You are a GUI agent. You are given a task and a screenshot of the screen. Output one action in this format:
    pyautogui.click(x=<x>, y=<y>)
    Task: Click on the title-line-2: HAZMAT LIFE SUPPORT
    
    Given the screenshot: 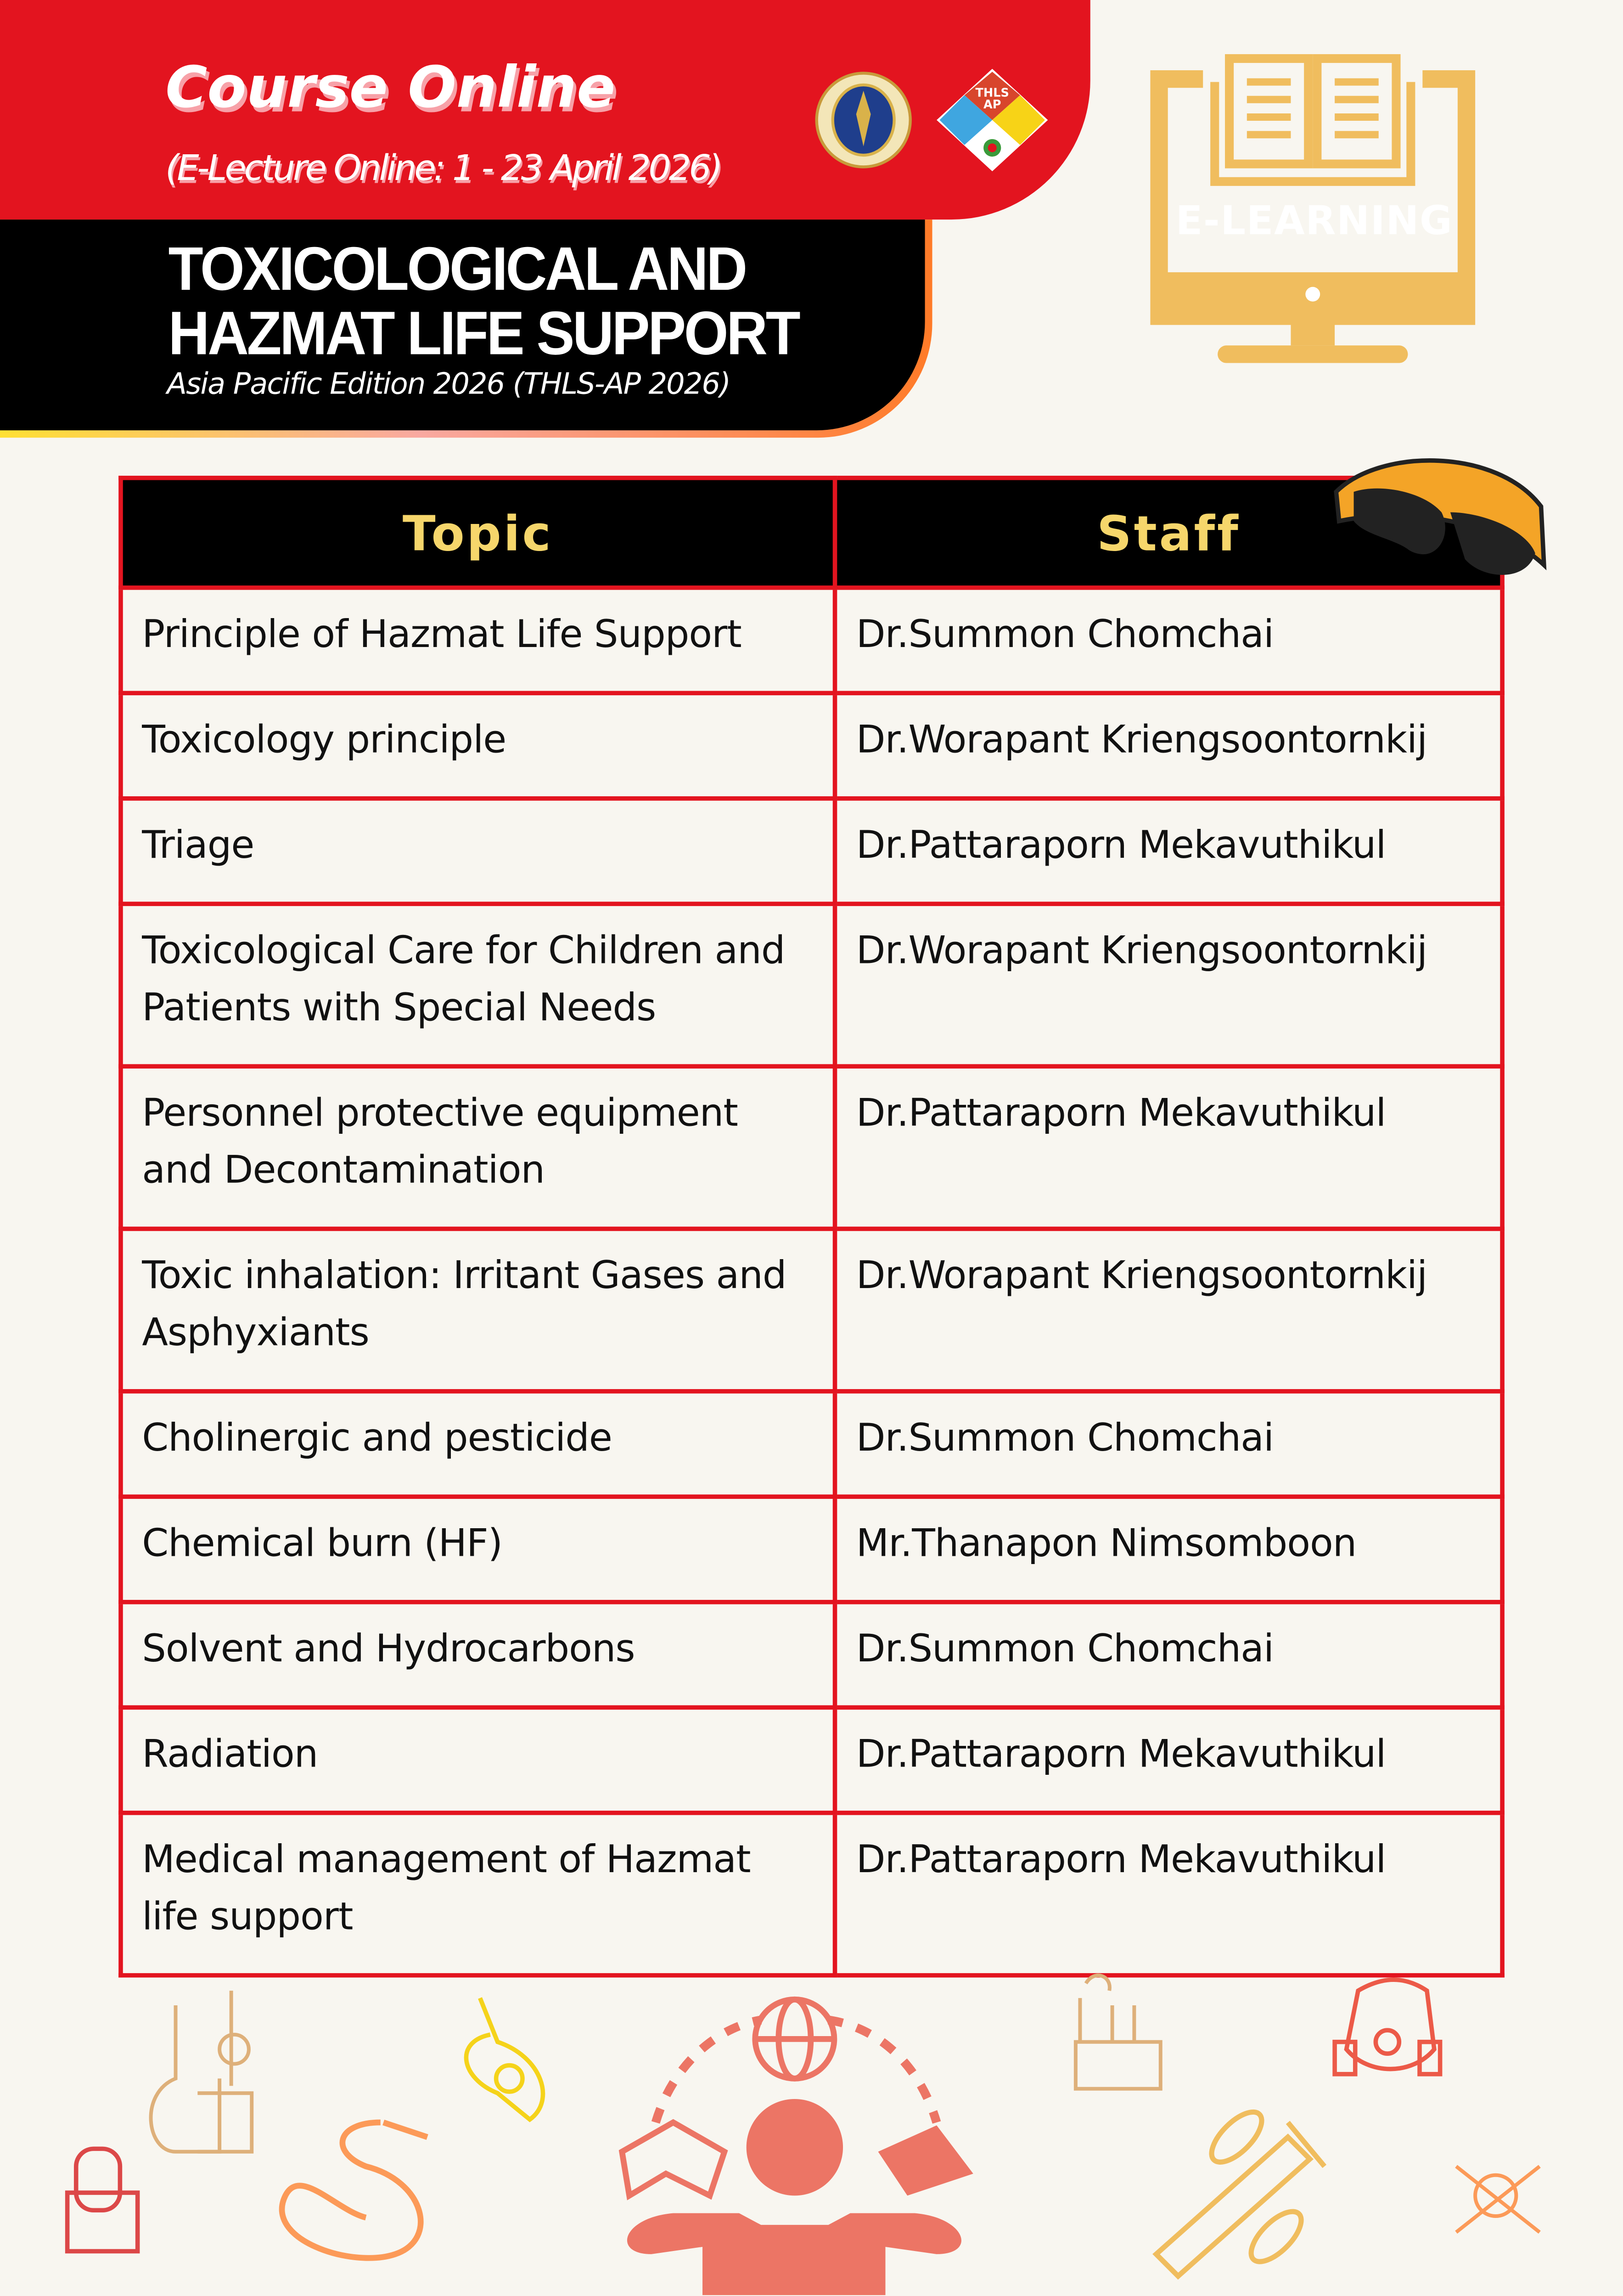 What is the action you would take?
    pyautogui.click(x=484, y=333)
    